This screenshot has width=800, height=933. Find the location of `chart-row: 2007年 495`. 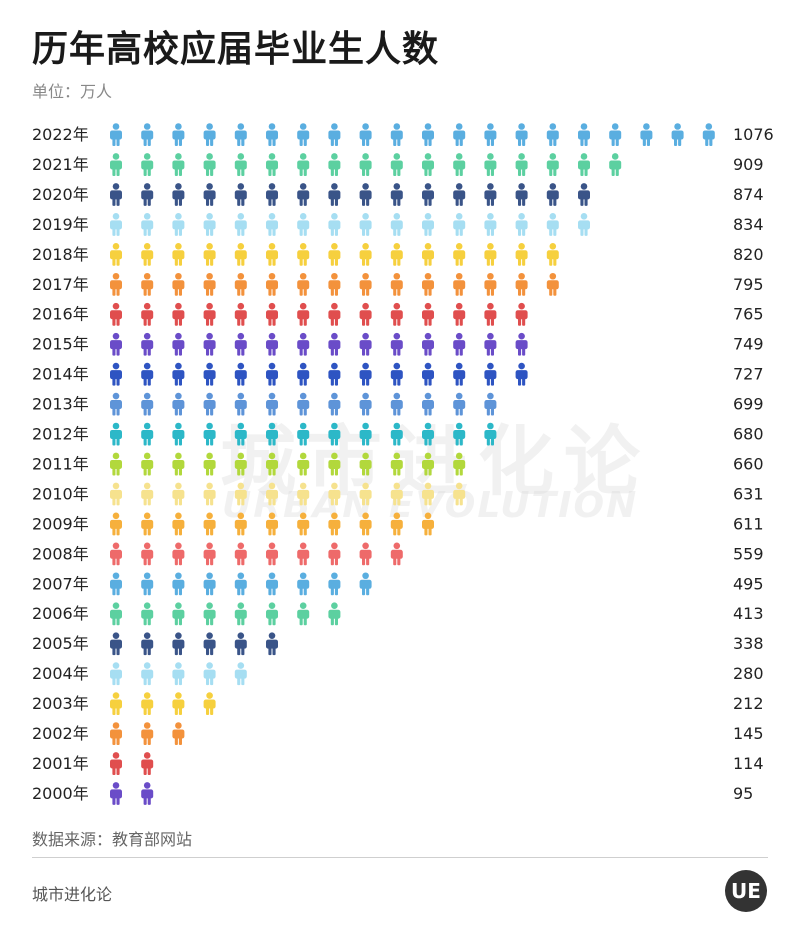

chart-row: 2007年 495 is located at coordinates (398, 584).